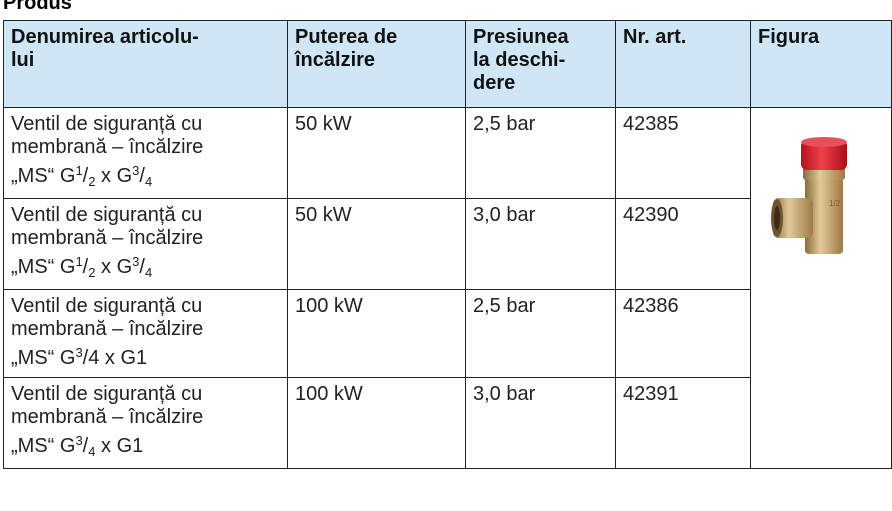 Image resolution: width=892 pixels, height=511 pixels. I want to click on section-title: Produs, so click(37, 7).